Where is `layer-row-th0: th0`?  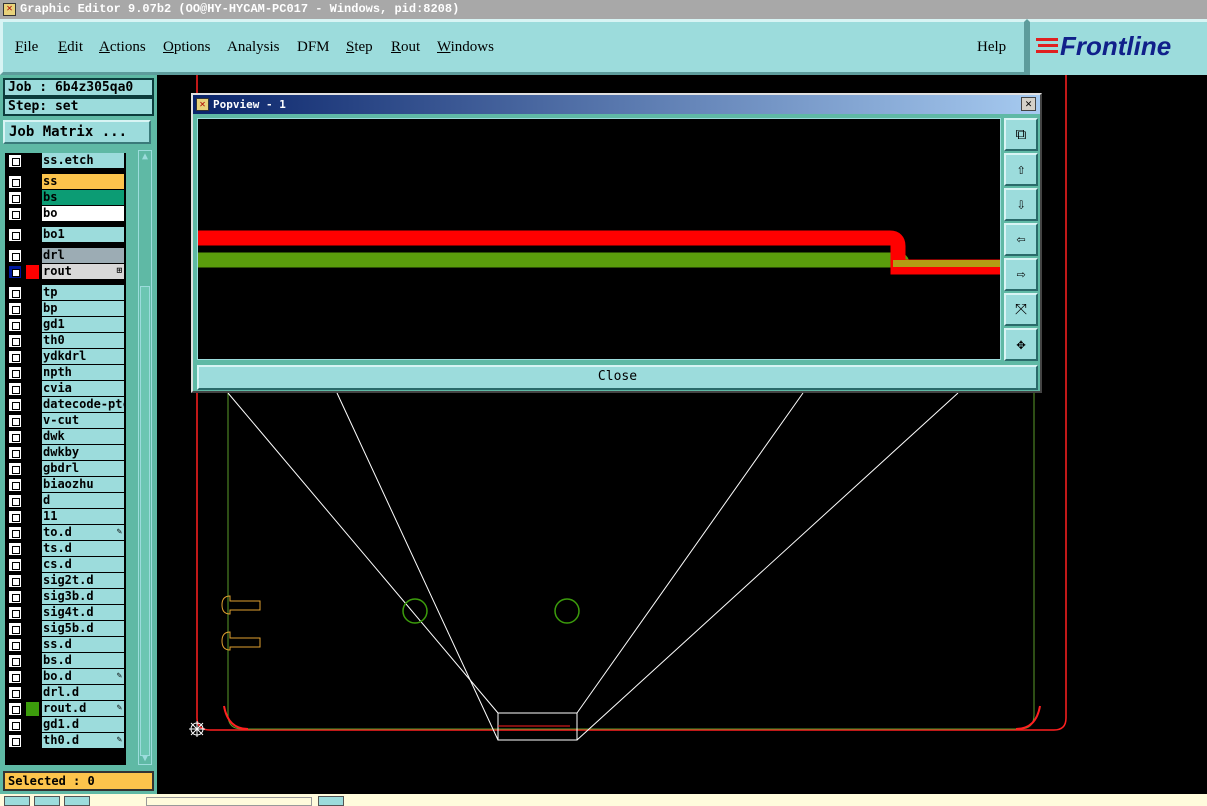 layer-row-th0: th0 is located at coordinates (65, 340).